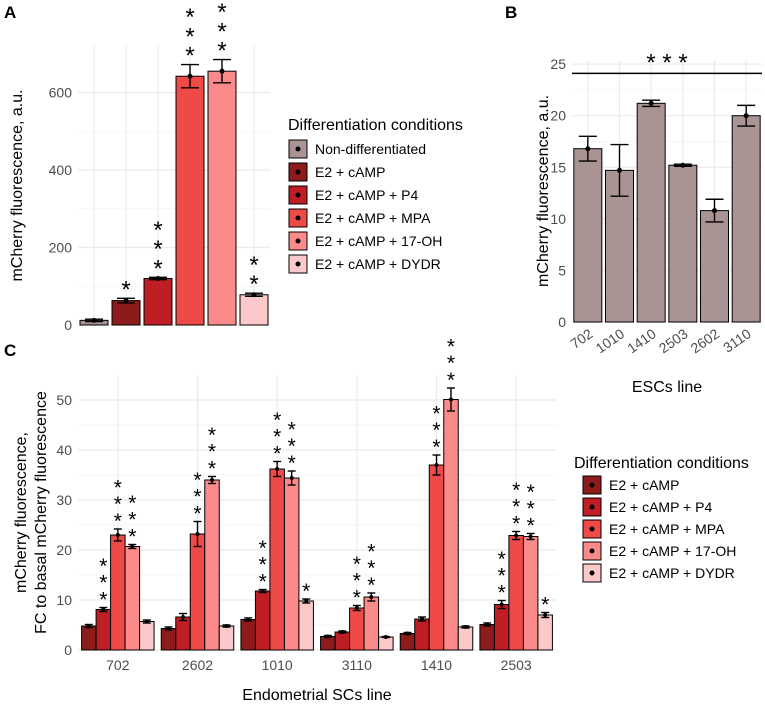 The width and height of the screenshot is (765, 705). What do you see at coordinates (68, 325) in the screenshot?
I see `panel-a-y-tick: 0` at bounding box center [68, 325].